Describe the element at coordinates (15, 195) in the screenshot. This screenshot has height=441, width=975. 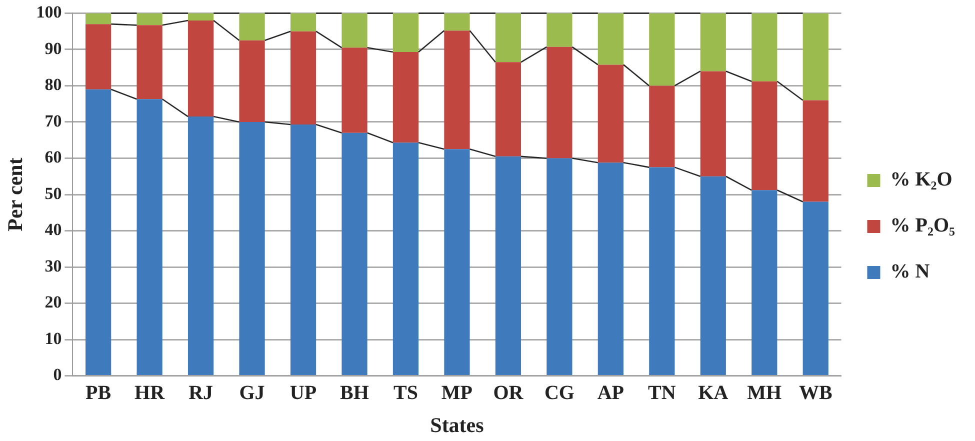
I see `y-axis-title: Per cent` at that location.